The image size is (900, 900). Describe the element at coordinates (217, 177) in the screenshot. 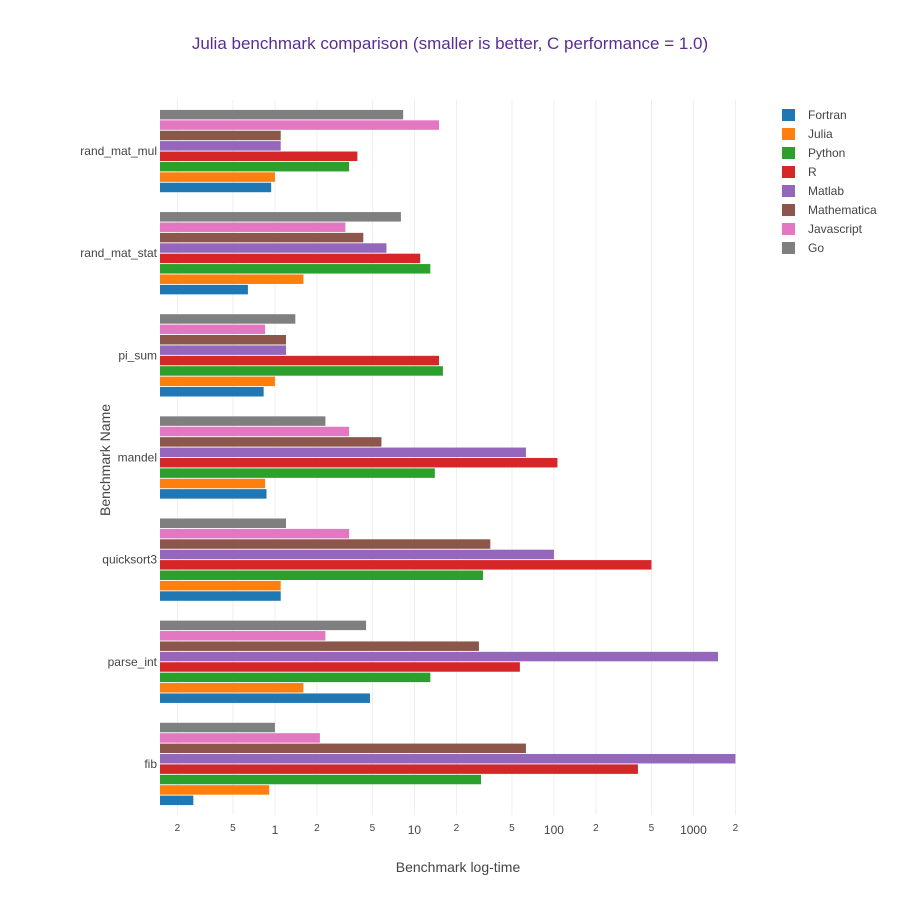

I see `bar-julia-rand-mat-mul` at that location.